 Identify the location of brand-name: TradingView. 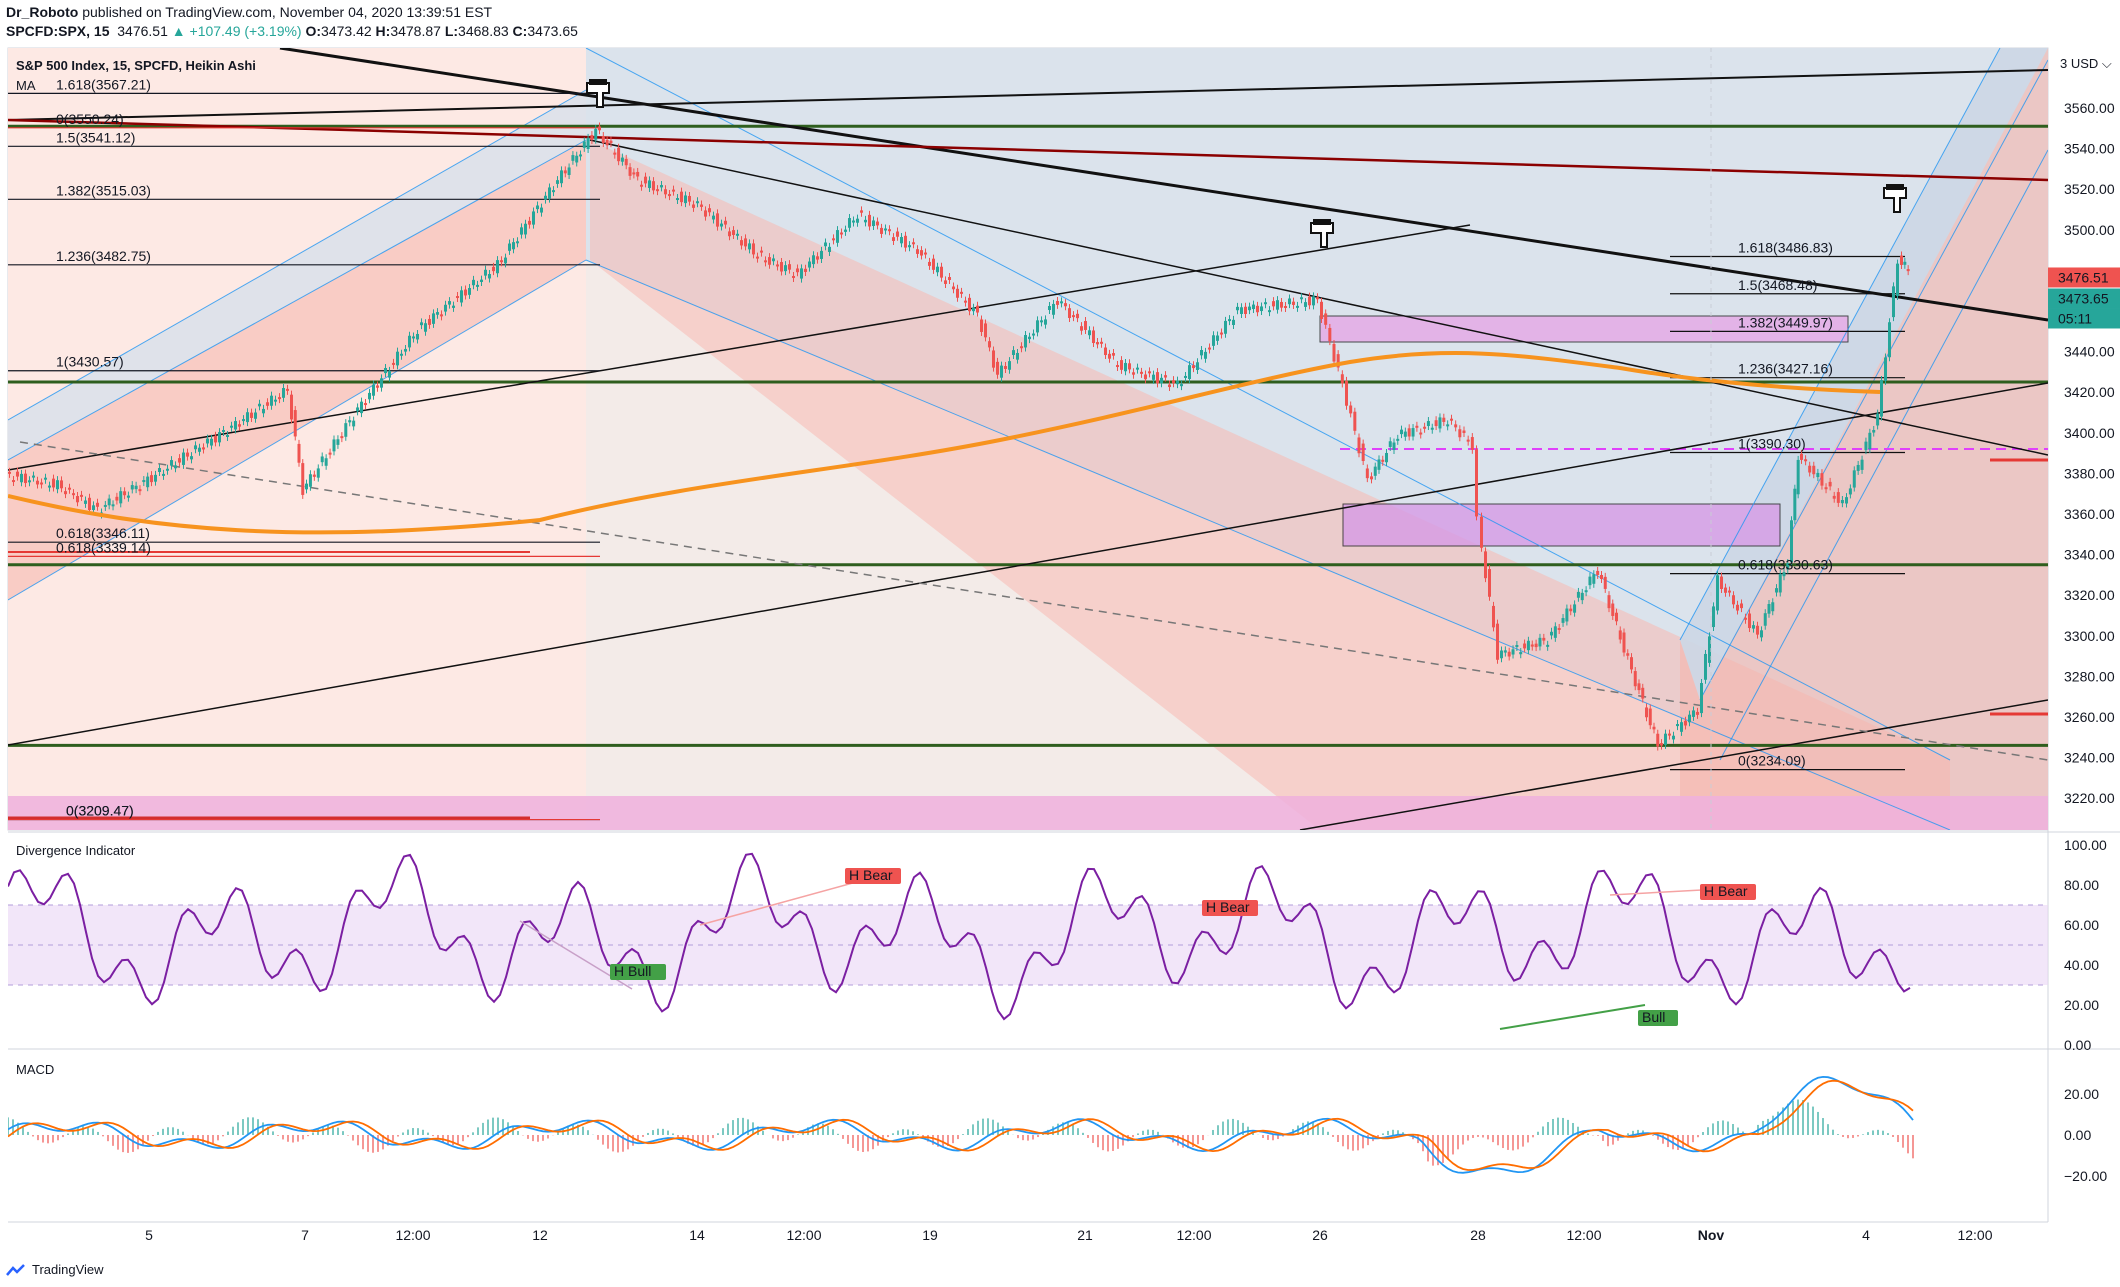
(68, 1269).